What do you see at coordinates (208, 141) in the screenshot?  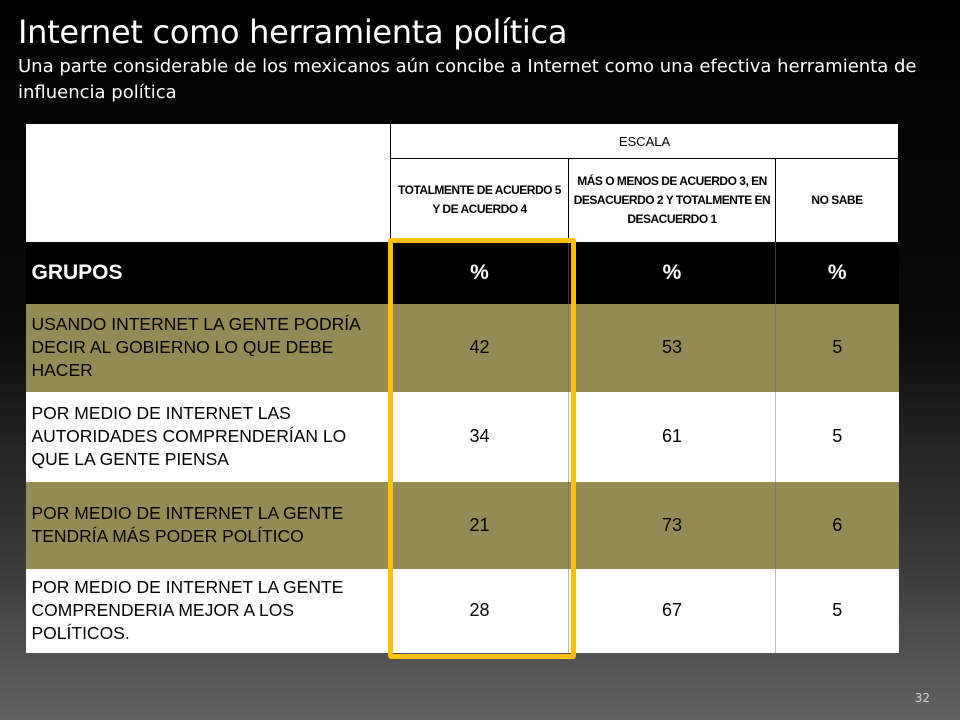 I see `scale-header-blank` at bounding box center [208, 141].